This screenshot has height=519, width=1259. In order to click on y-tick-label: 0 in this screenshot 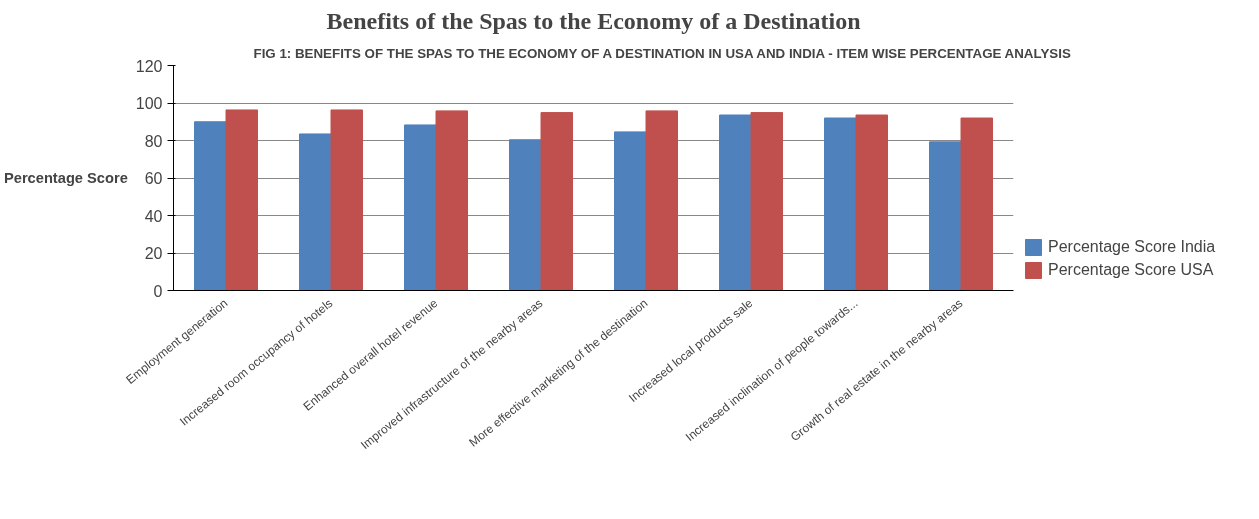, I will do `click(158, 291)`.